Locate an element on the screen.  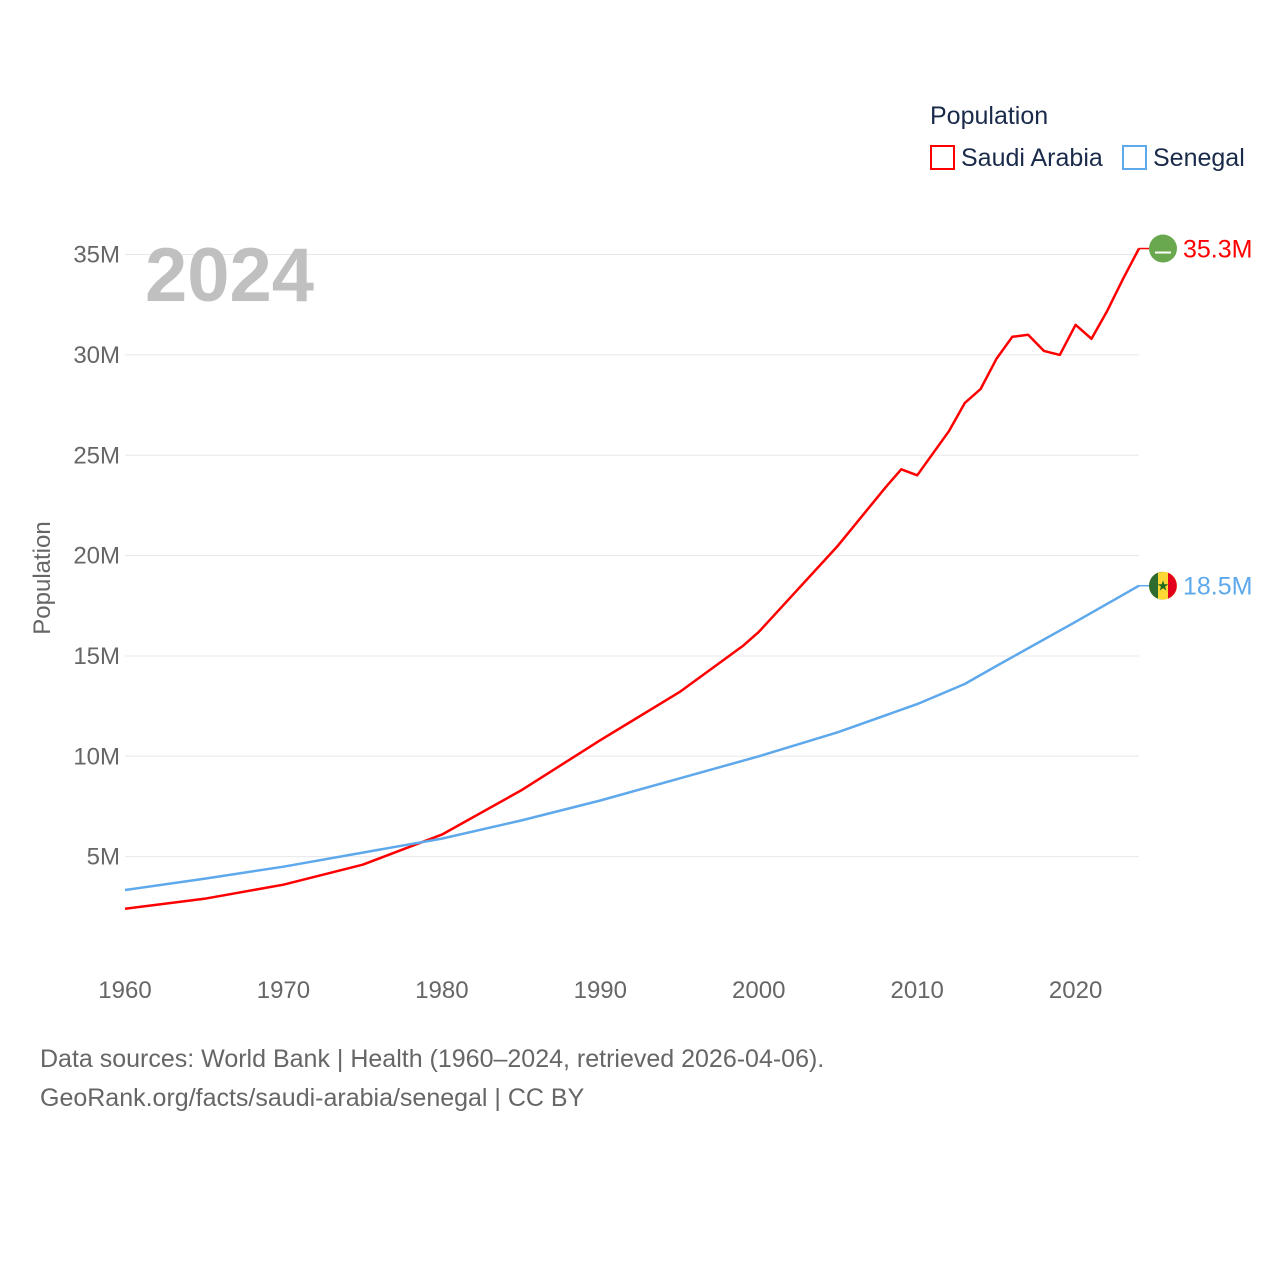
y-axis-label: Population is located at coordinates (42, 577).